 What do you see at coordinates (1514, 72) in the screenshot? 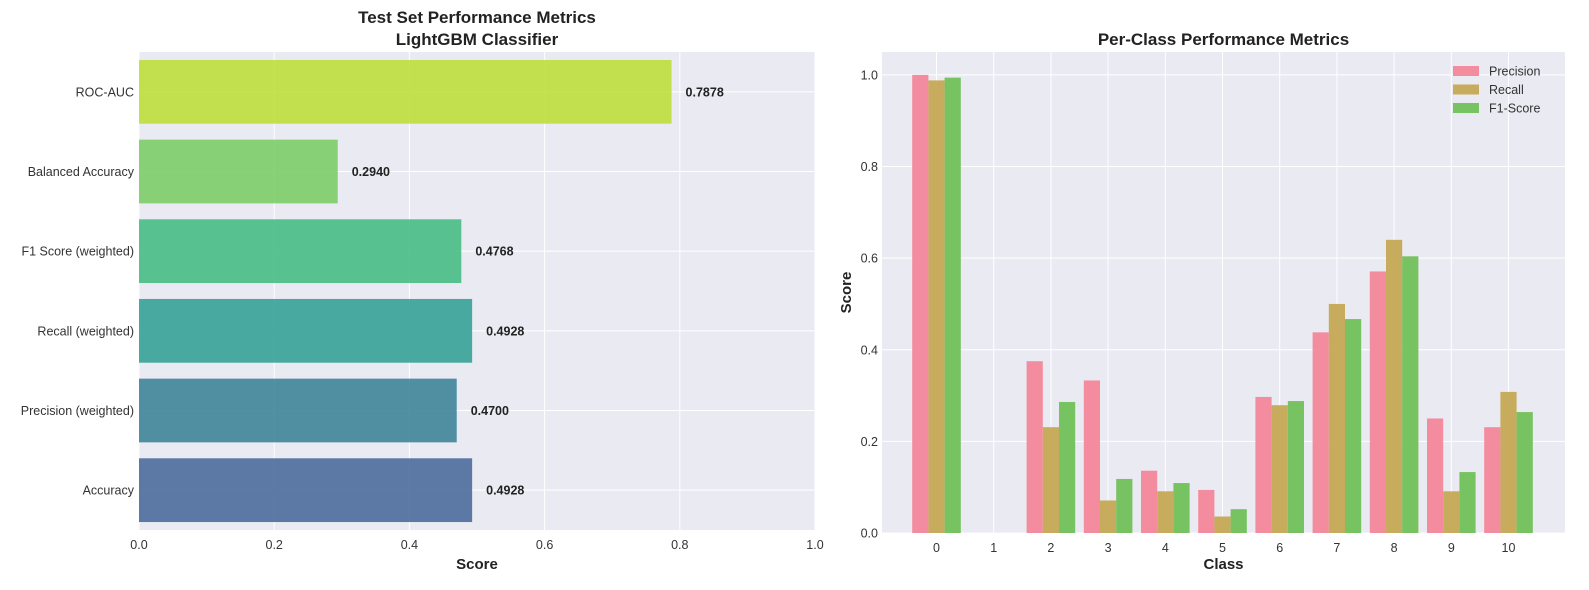
I see `legend-label: Precision` at bounding box center [1514, 72].